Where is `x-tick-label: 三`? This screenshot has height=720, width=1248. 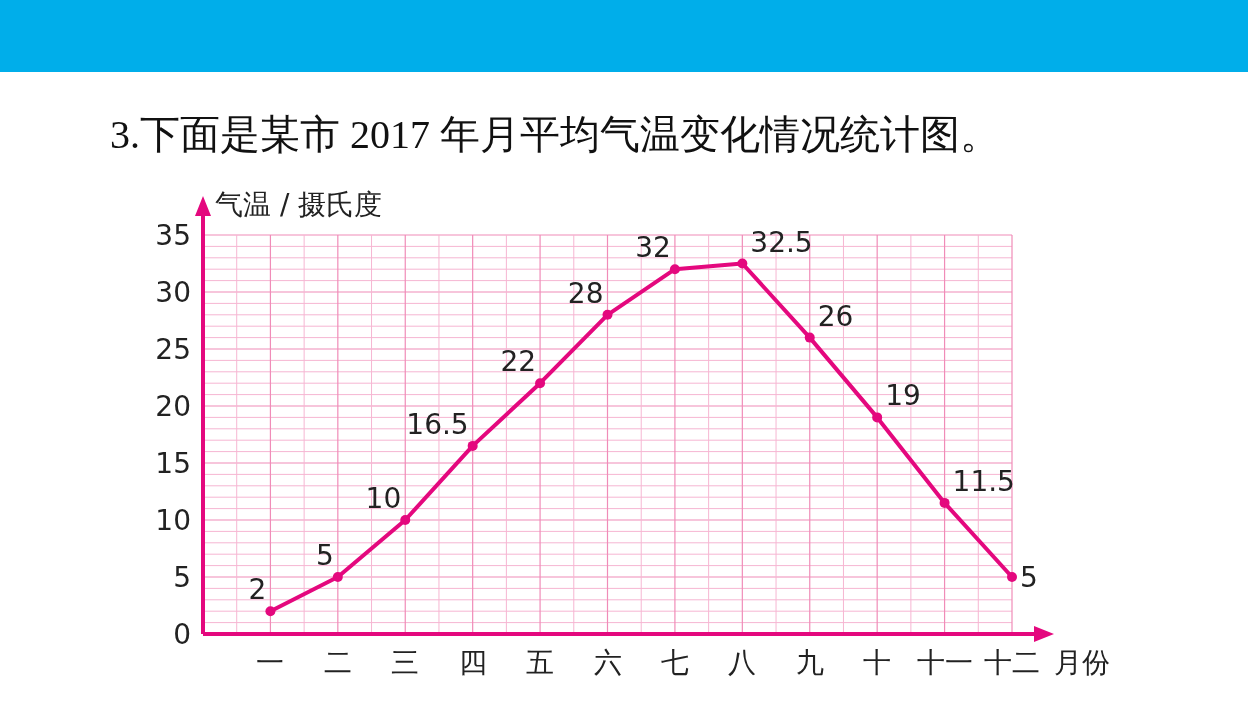 x-tick-label: 三 is located at coordinates (405, 662).